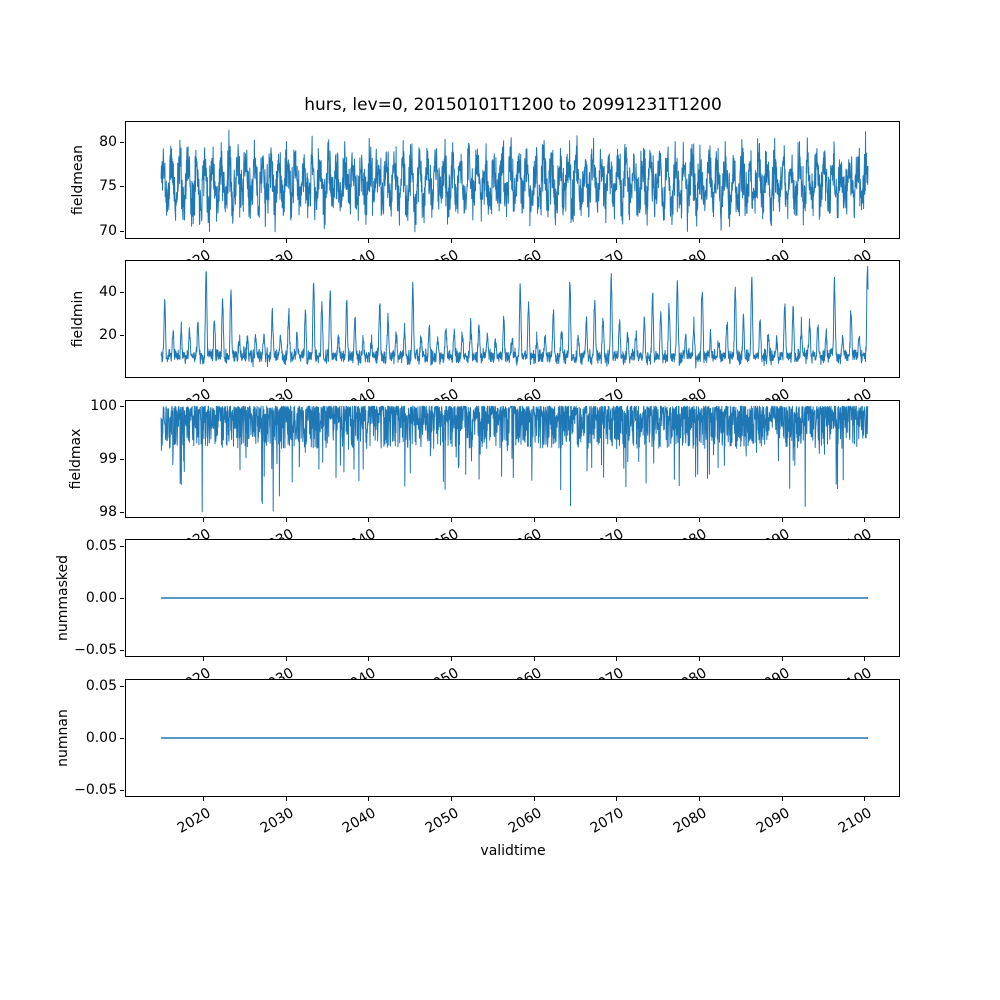 The image size is (1000, 1000). What do you see at coordinates (514, 181) in the screenshot?
I see `fieldmean-line` at bounding box center [514, 181].